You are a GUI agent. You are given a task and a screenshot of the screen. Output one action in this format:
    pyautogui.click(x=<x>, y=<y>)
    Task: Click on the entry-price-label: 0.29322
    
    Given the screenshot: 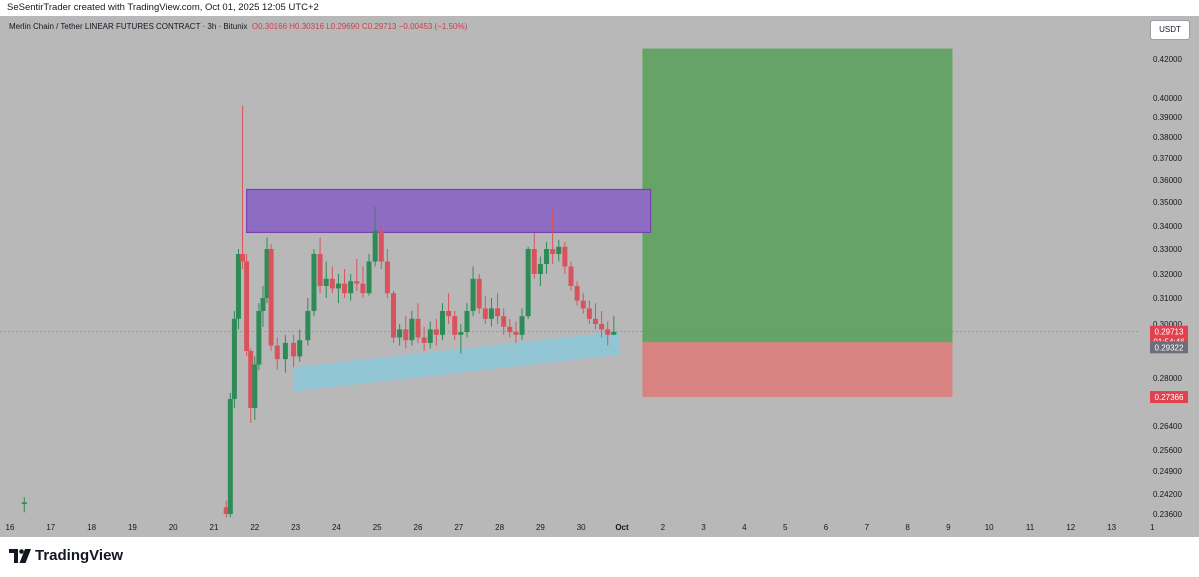 What is the action you would take?
    pyautogui.click(x=1169, y=347)
    